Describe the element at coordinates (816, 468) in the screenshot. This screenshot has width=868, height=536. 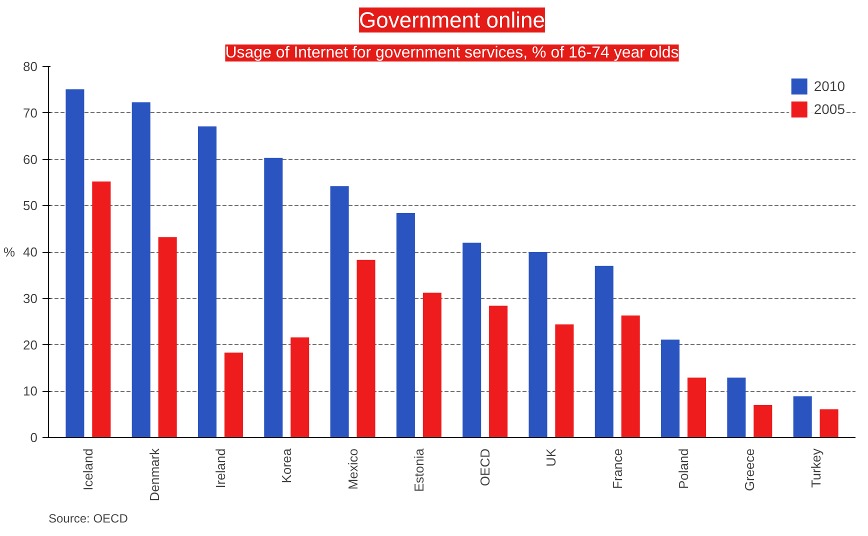
I see `x-tick-label: Turkey` at that location.